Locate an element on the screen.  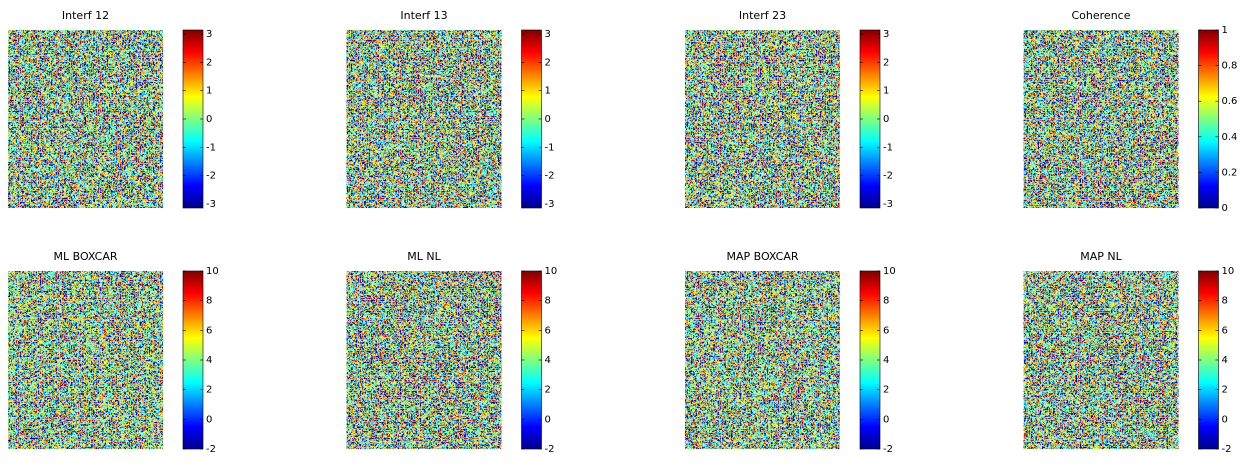
colorbar-tick-label: 0.4 is located at coordinates (1230, 137).